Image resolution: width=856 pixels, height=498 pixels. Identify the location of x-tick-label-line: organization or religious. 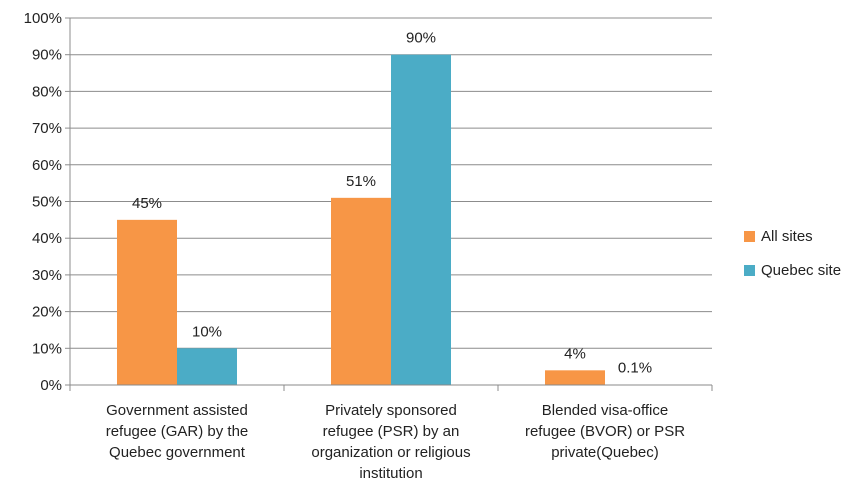
(391, 452).